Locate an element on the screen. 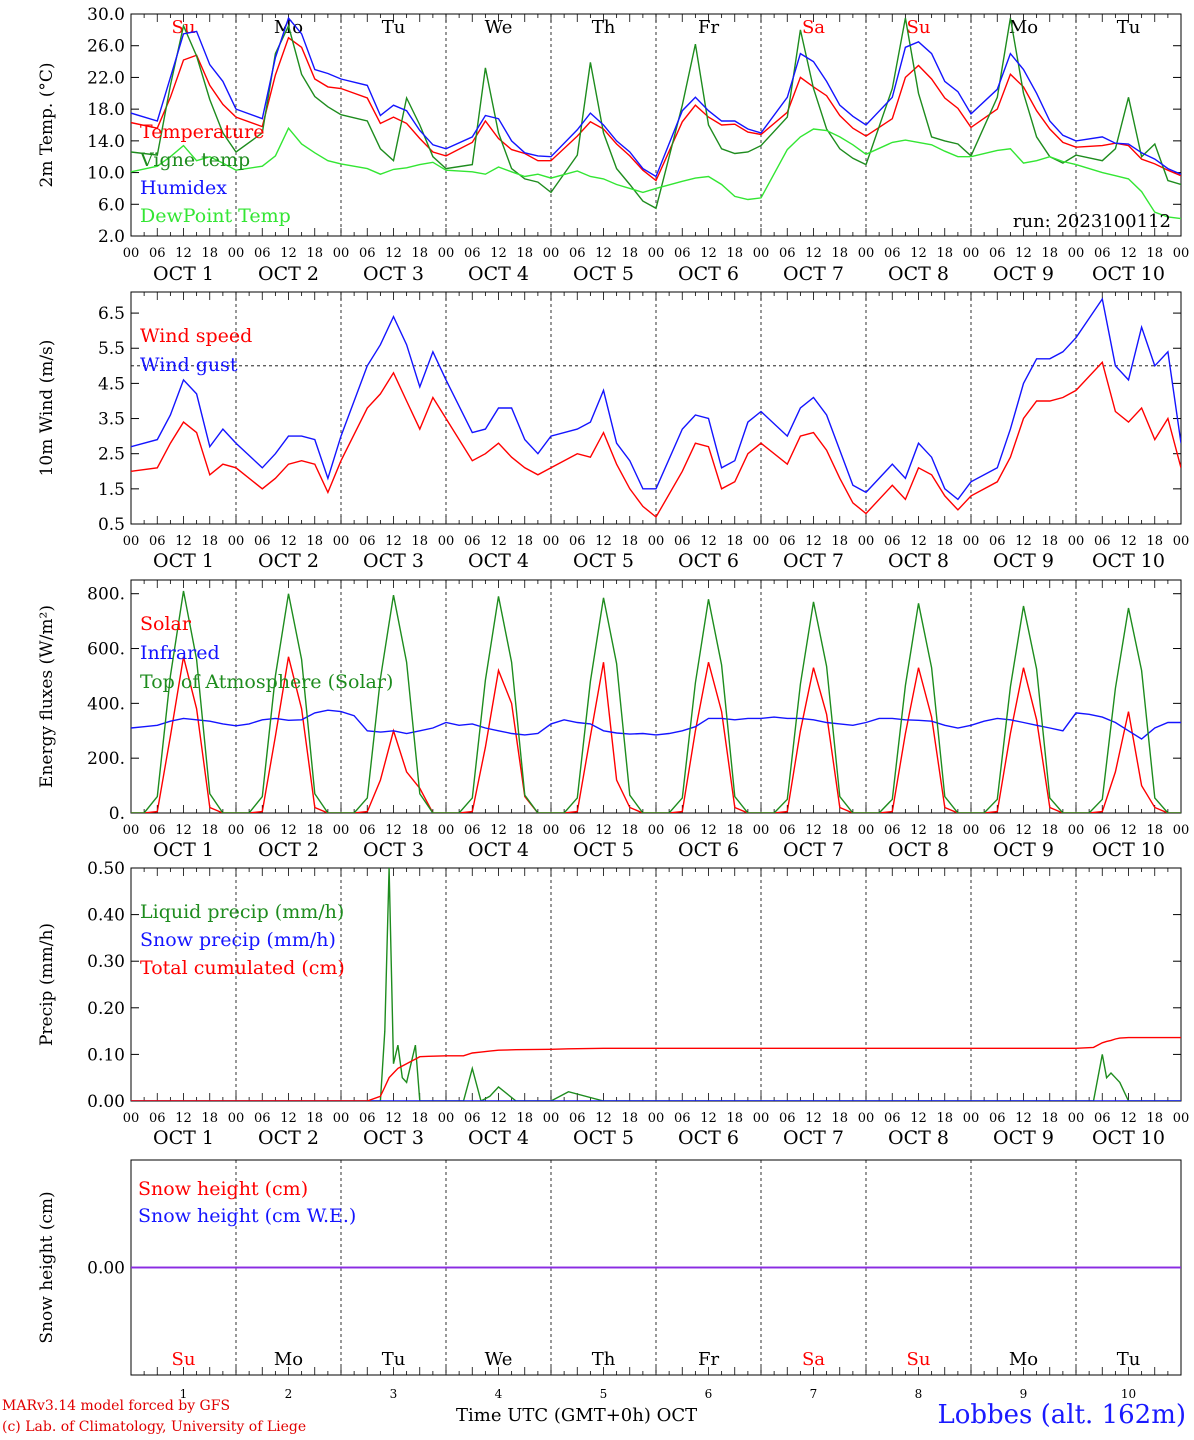 The height and width of the screenshot is (1440, 1194). y-tick-label: 0.40 is located at coordinates (106, 916).